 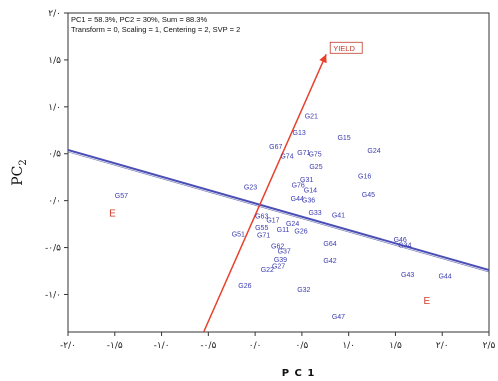 I want to click on genotype-label-g76: G76, so click(x=298, y=186).